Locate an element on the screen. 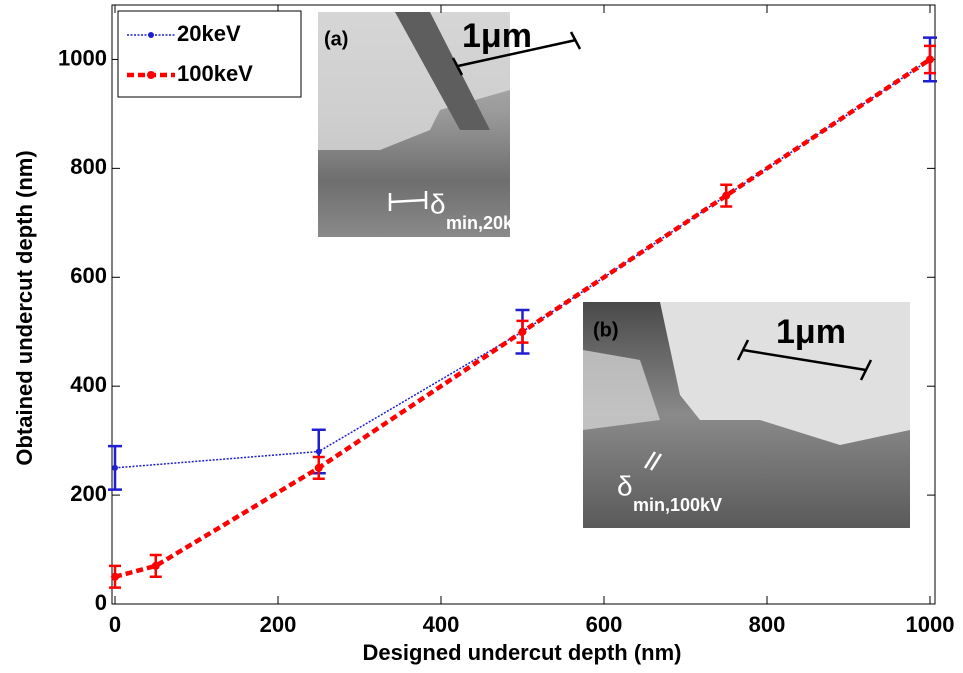 The width and height of the screenshot is (963, 673). x-axis-label: Designed undercut depth (nm) is located at coordinates (522, 652).